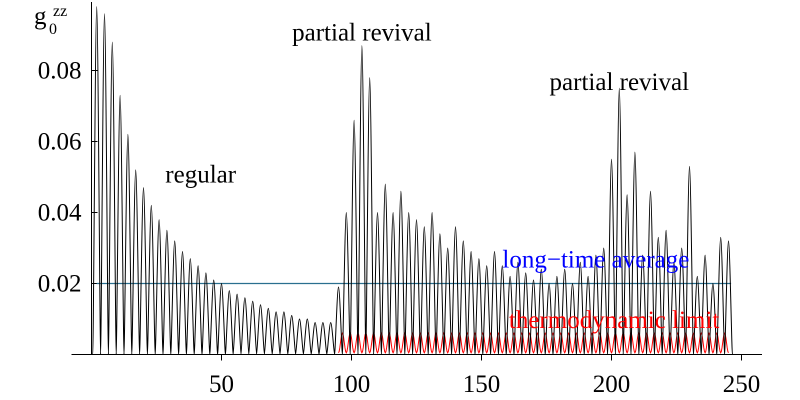  What do you see at coordinates (742, 384) in the screenshot?
I see `x-tick-label: 250` at bounding box center [742, 384].